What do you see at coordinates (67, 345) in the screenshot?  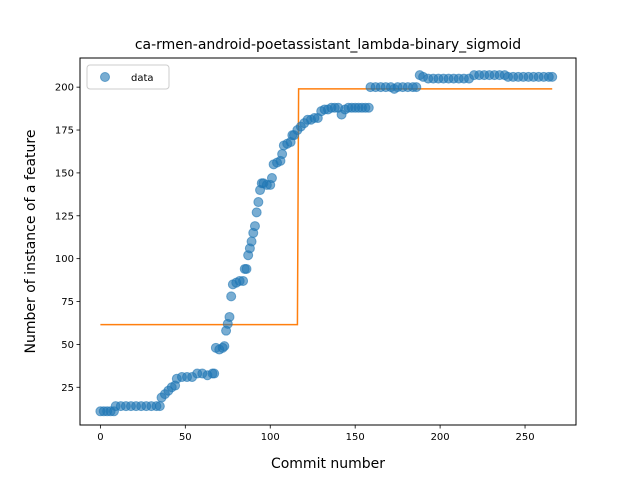 I see `y-tick-label-50: 50` at bounding box center [67, 345].